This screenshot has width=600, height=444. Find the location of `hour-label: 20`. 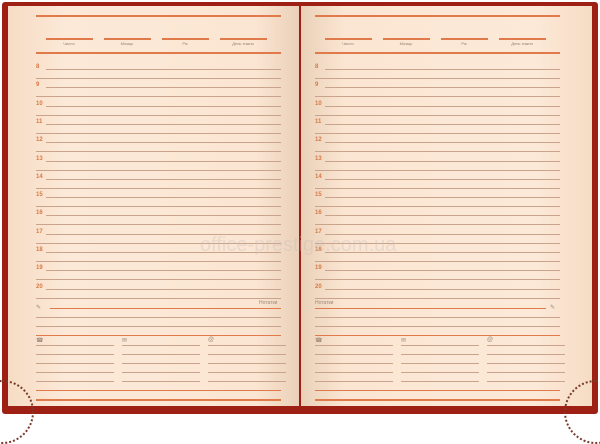

hour-label: 20 is located at coordinates (318, 286).